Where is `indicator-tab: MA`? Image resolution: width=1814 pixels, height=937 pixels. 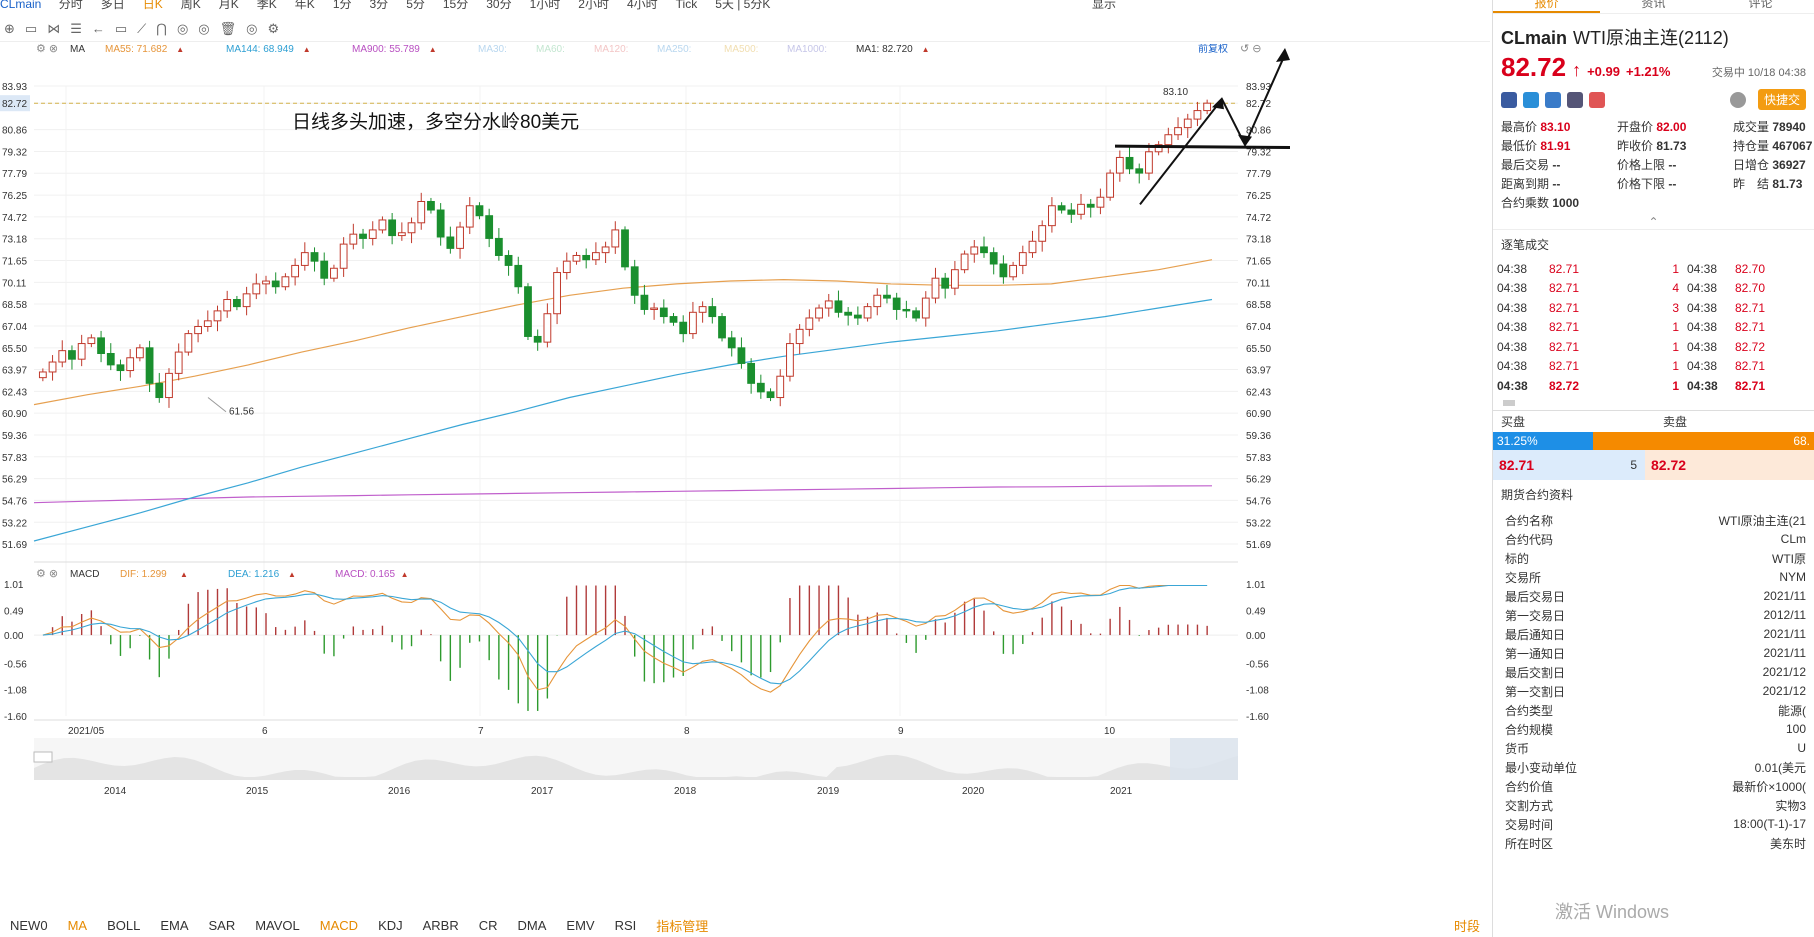 indicator-tab: MA is located at coordinates (77, 925).